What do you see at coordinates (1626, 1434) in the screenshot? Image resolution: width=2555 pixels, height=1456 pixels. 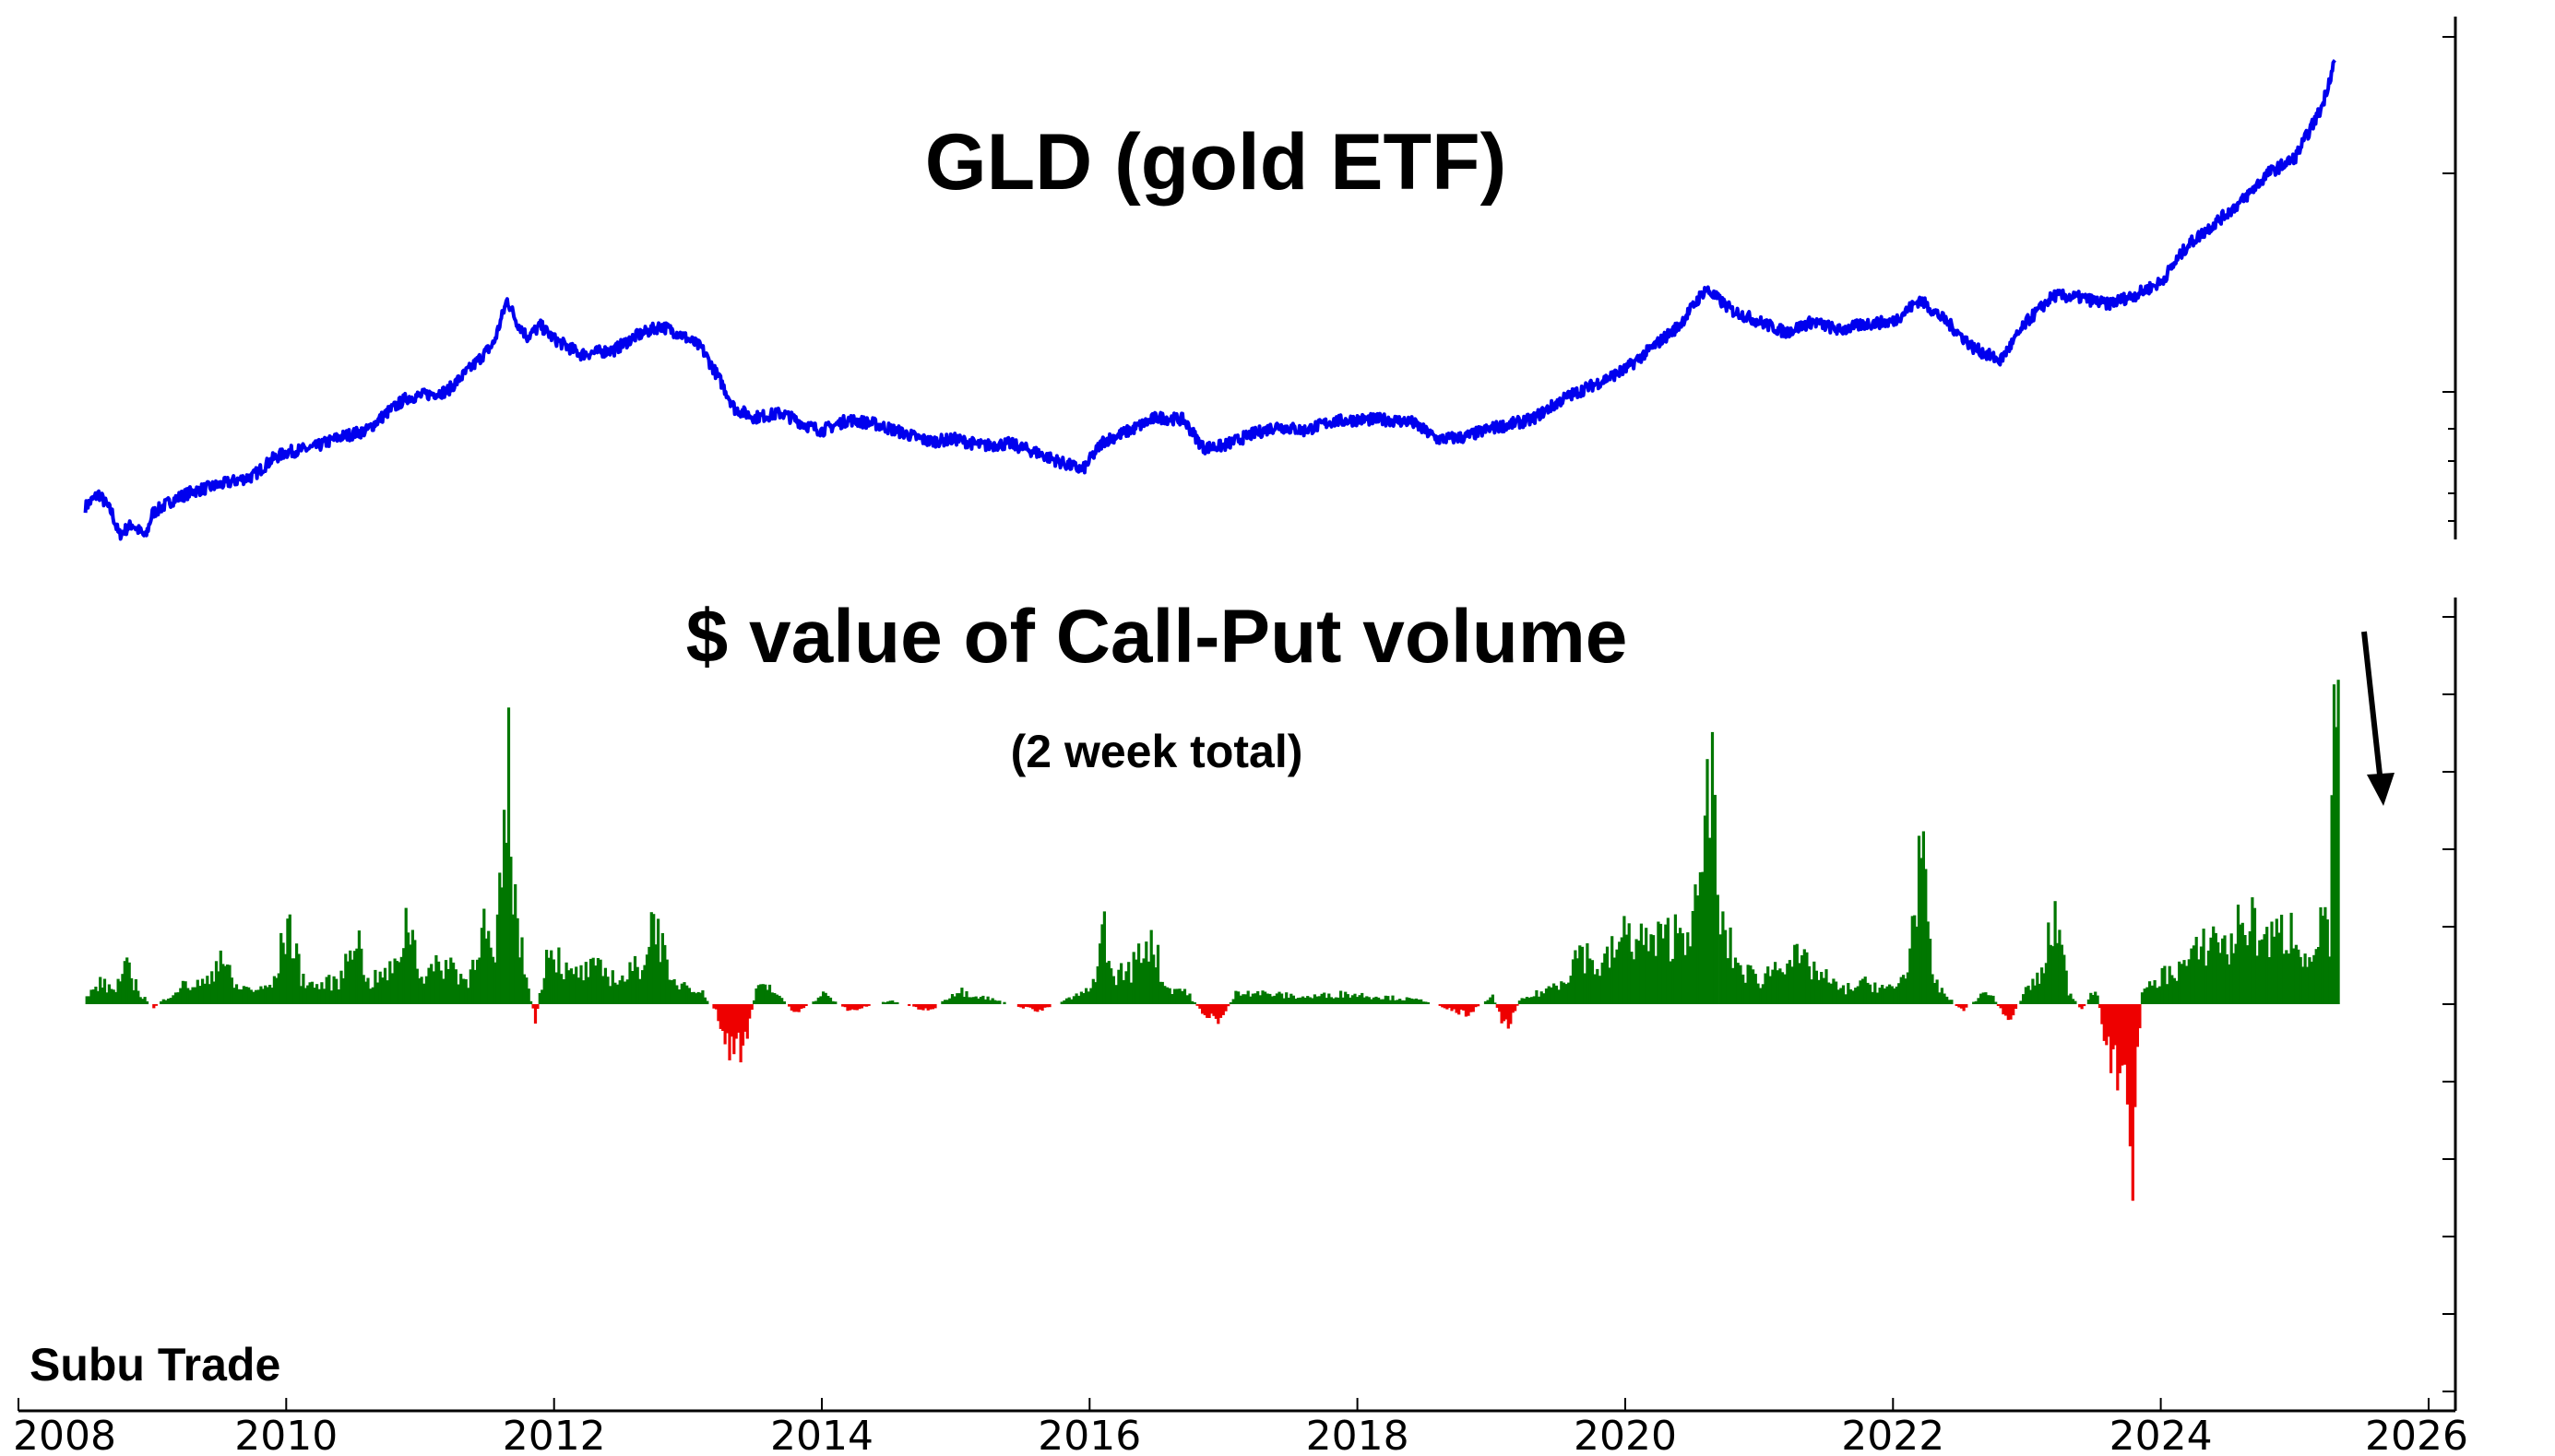 I see `x-tick-label: 2020` at bounding box center [1626, 1434].